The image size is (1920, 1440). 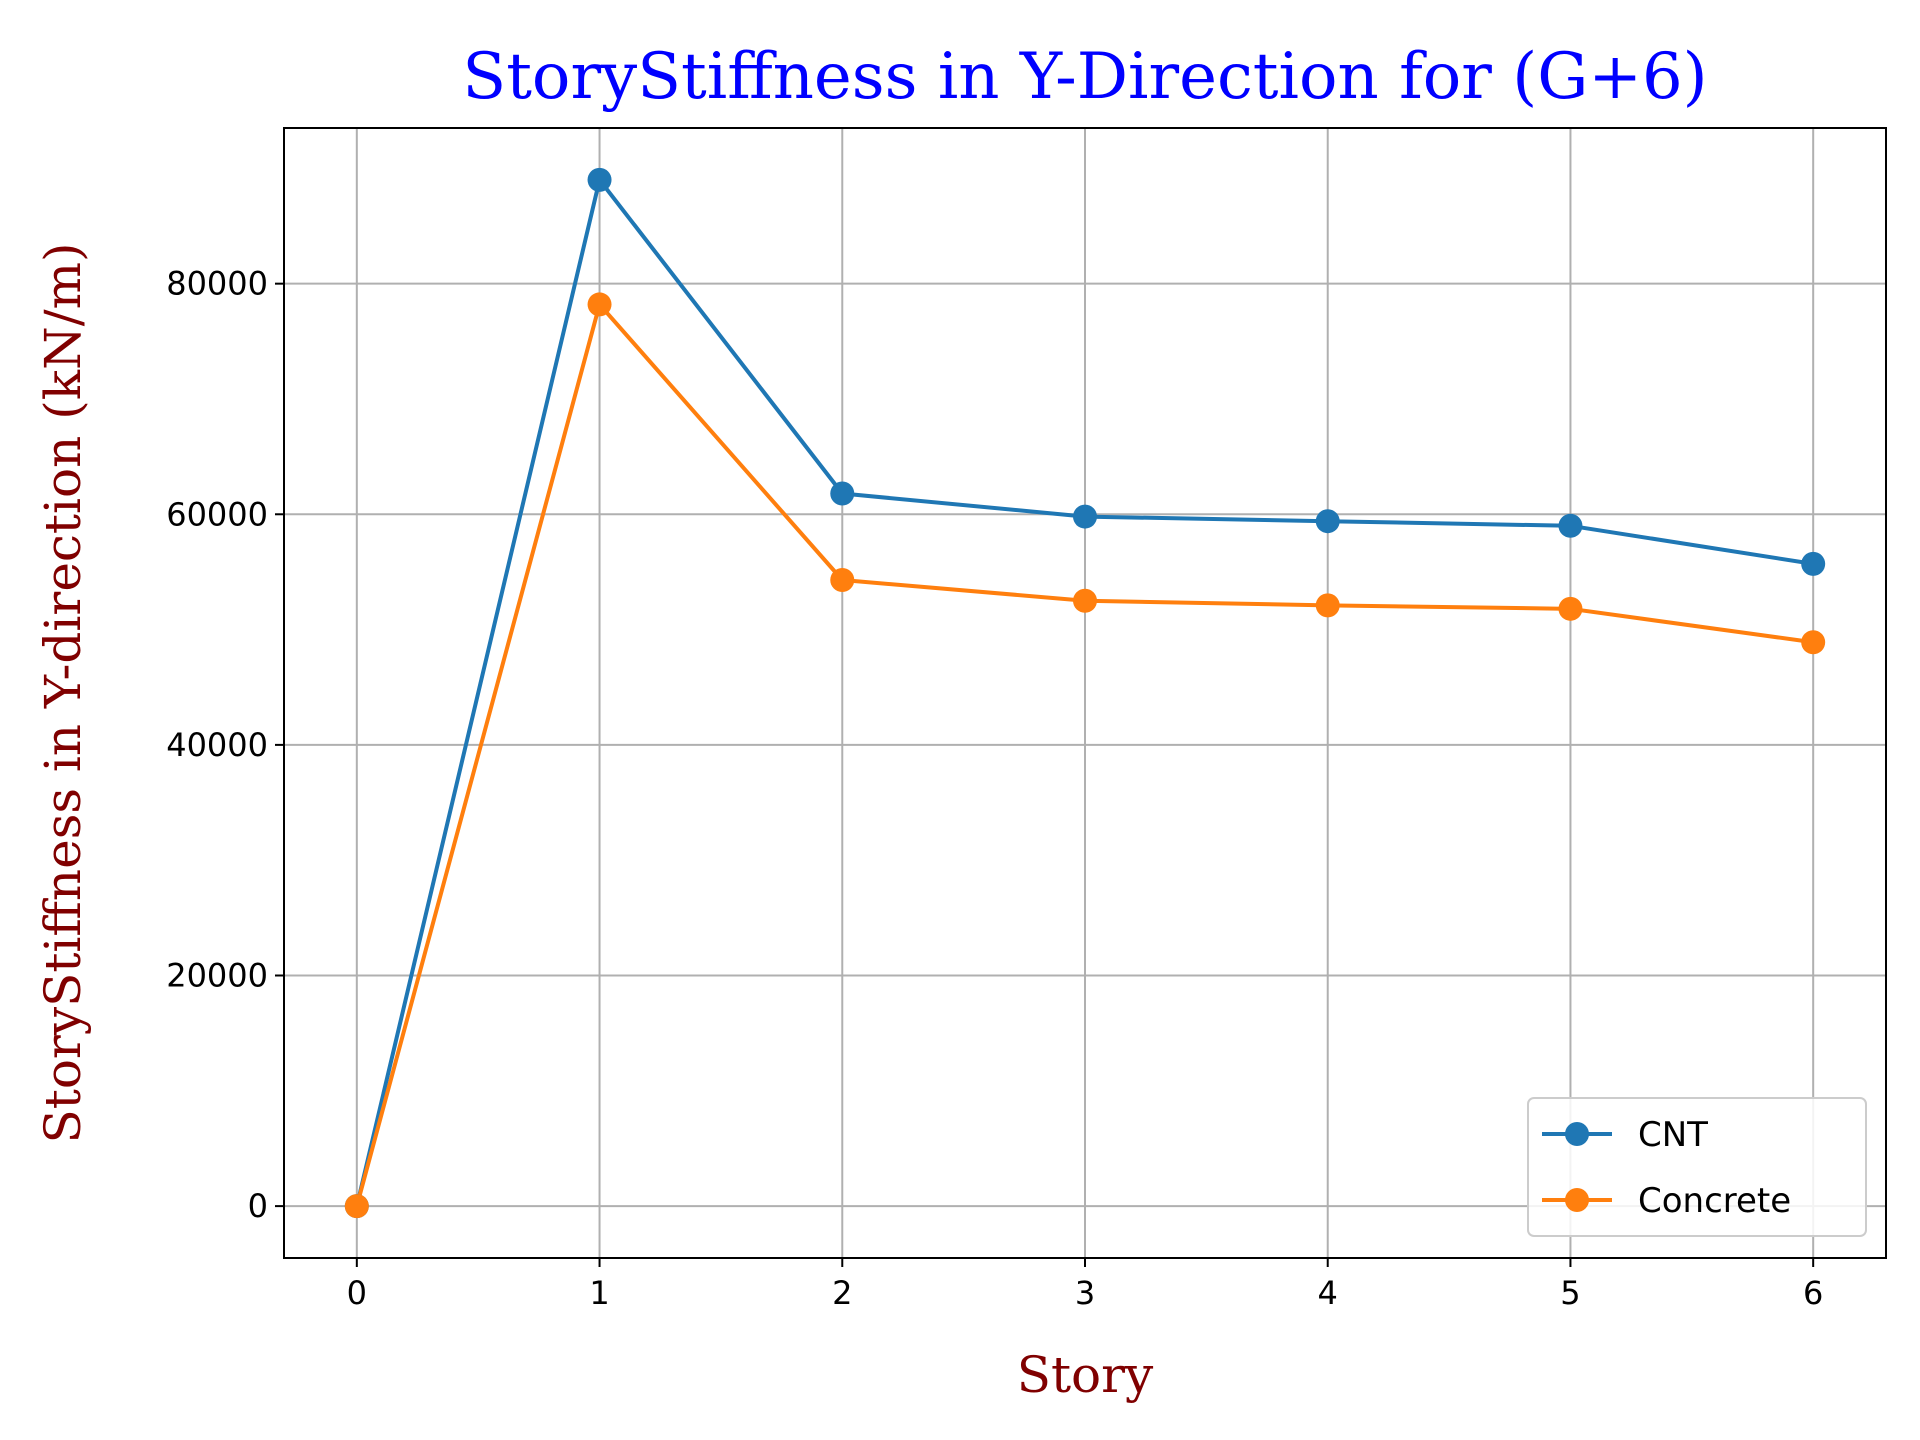 What do you see at coordinates (1577, 1134) in the screenshot?
I see `legend-marker-cnt` at bounding box center [1577, 1134].